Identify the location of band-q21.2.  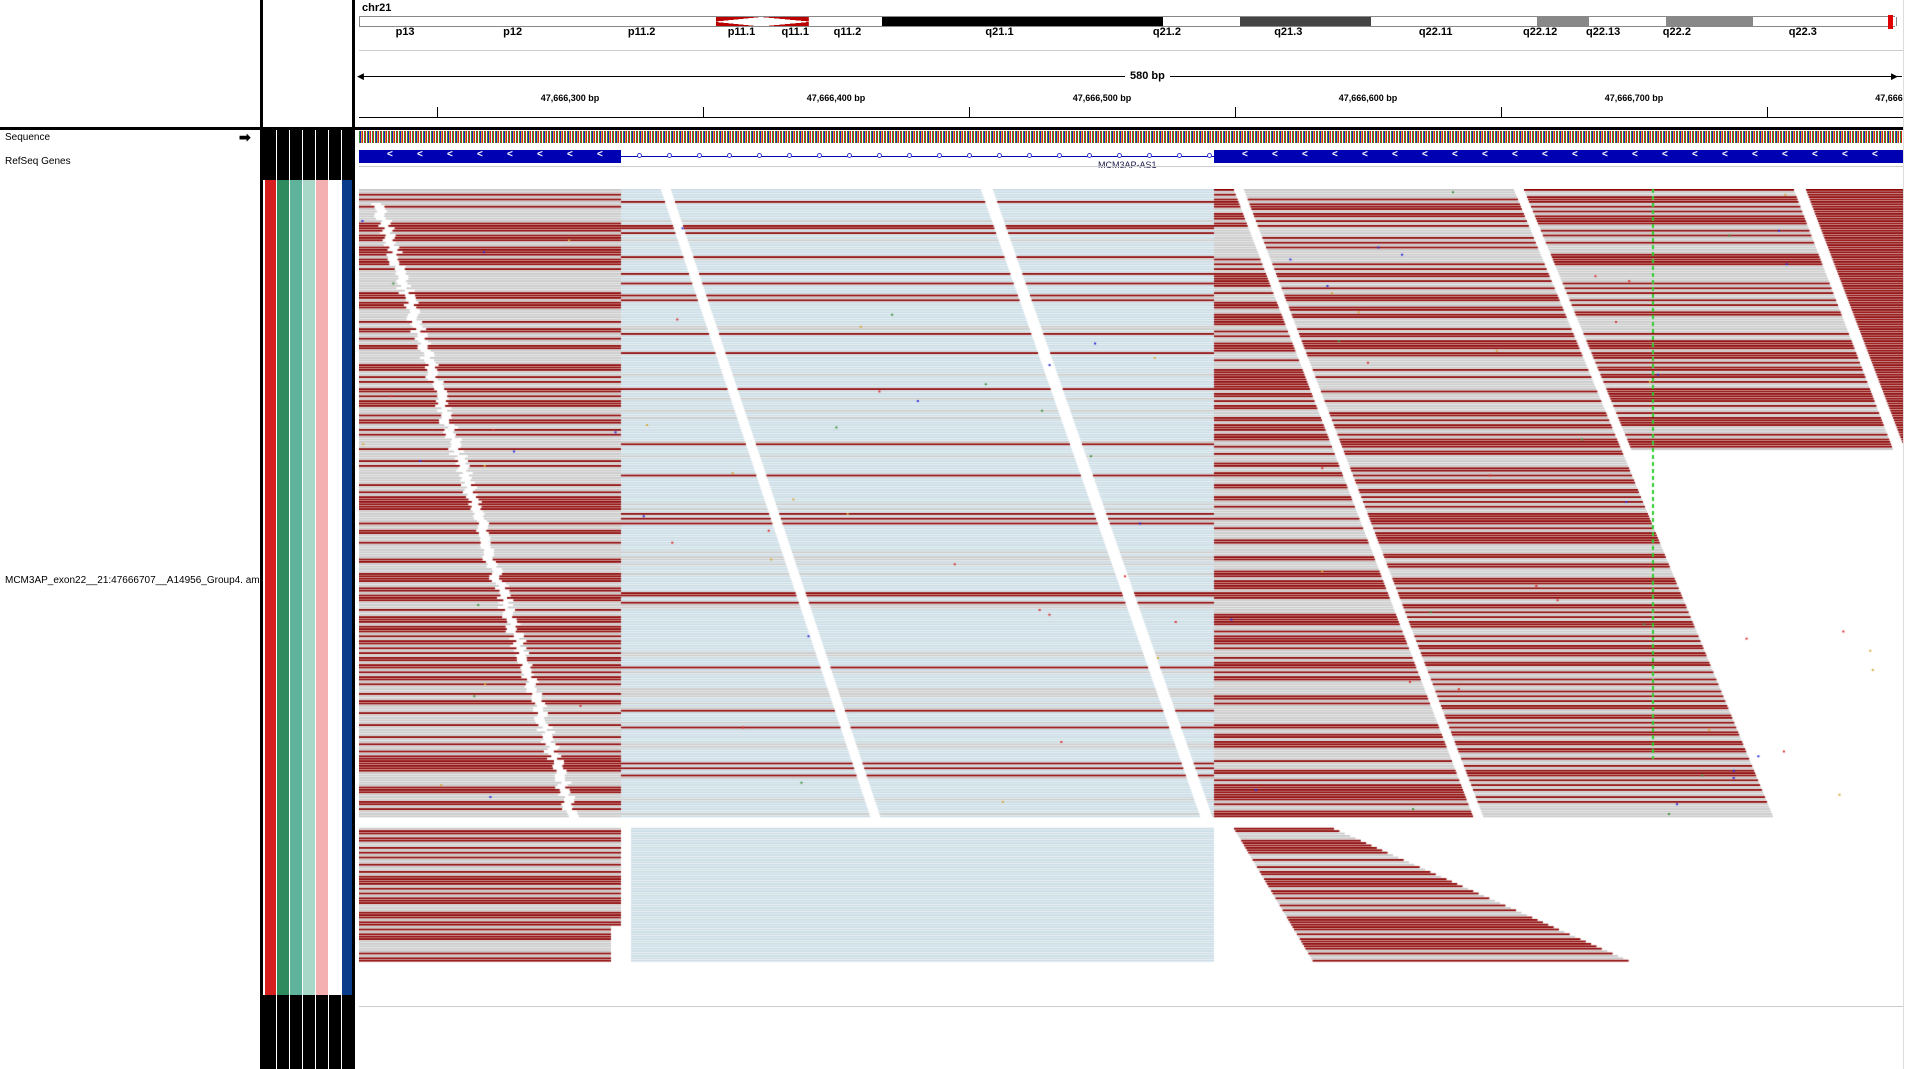
(1202, 21).